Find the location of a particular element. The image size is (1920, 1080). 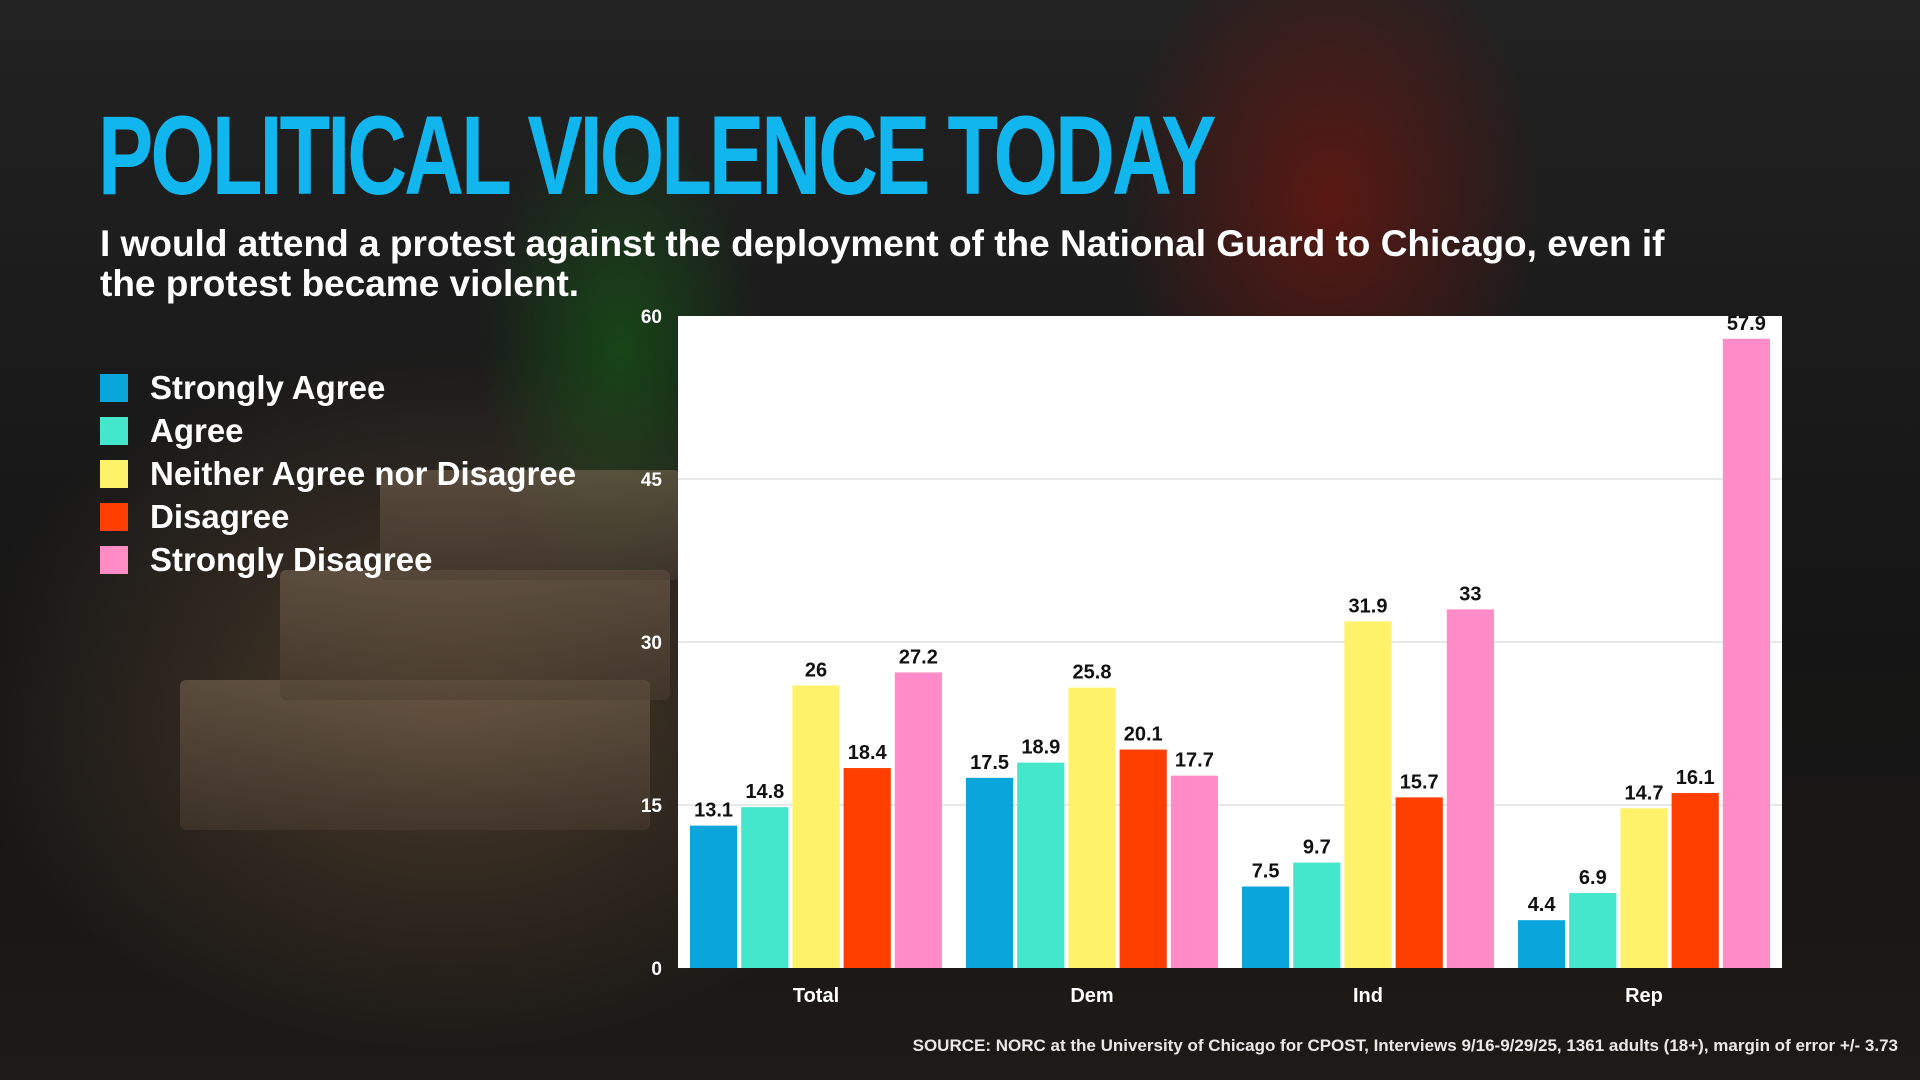

legend-item: Strongly Disagree is located at coordinates (338, 559).